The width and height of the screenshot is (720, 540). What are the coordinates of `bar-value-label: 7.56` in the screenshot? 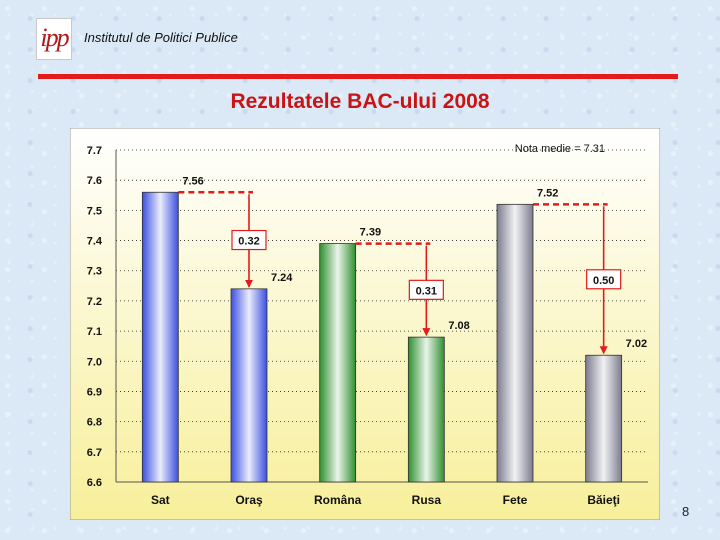 It's located at (192, 181).